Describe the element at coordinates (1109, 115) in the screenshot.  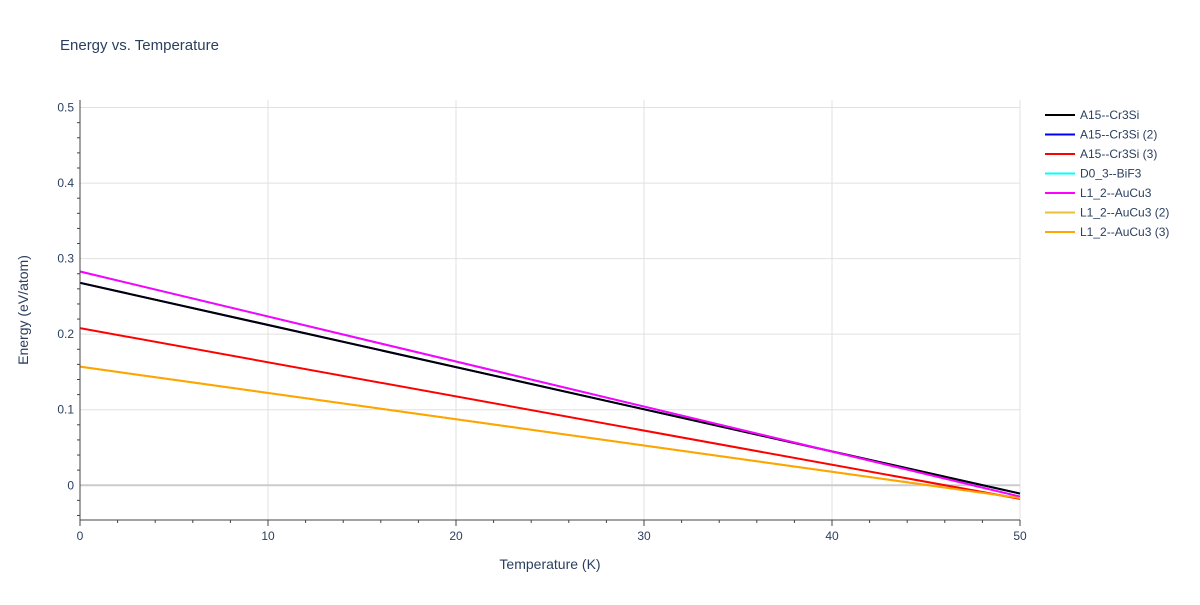
I see `legend-label: A15--Cr3Si` at that location.